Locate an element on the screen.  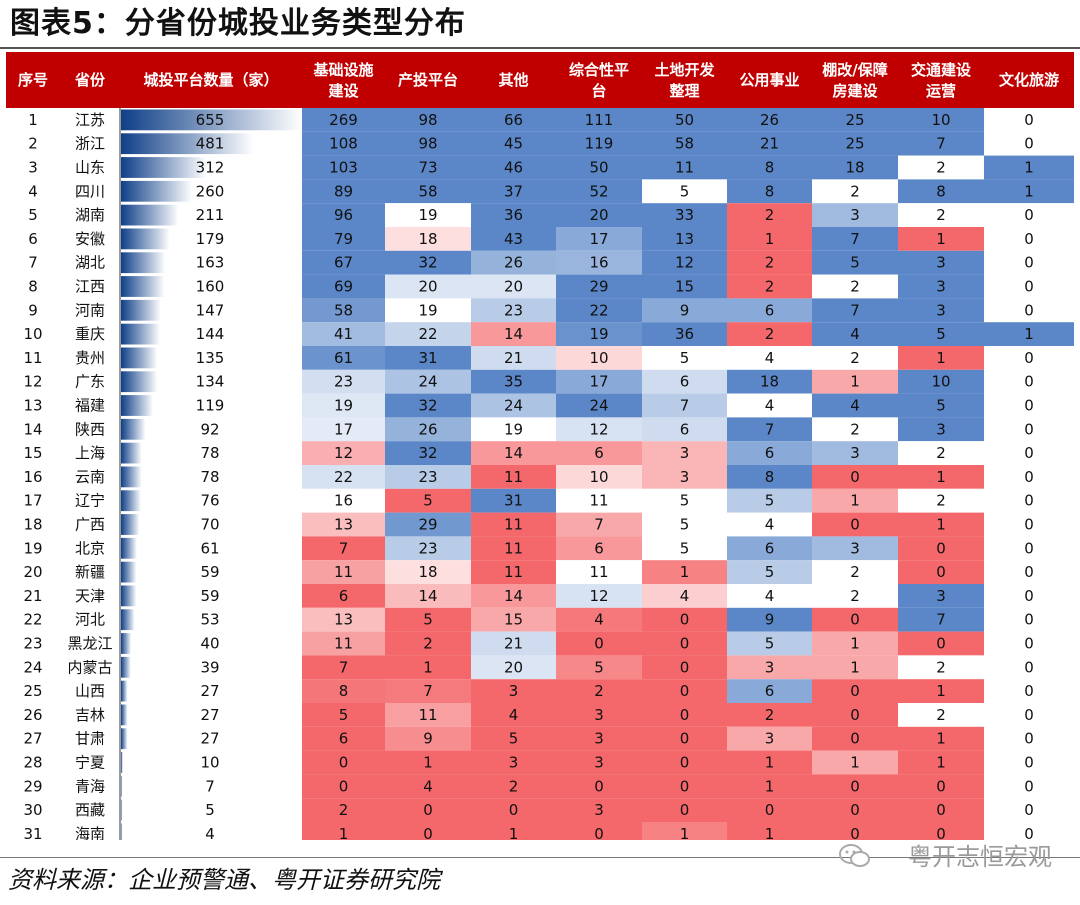
province-label: 青海 is located at coordinates (90, 786).